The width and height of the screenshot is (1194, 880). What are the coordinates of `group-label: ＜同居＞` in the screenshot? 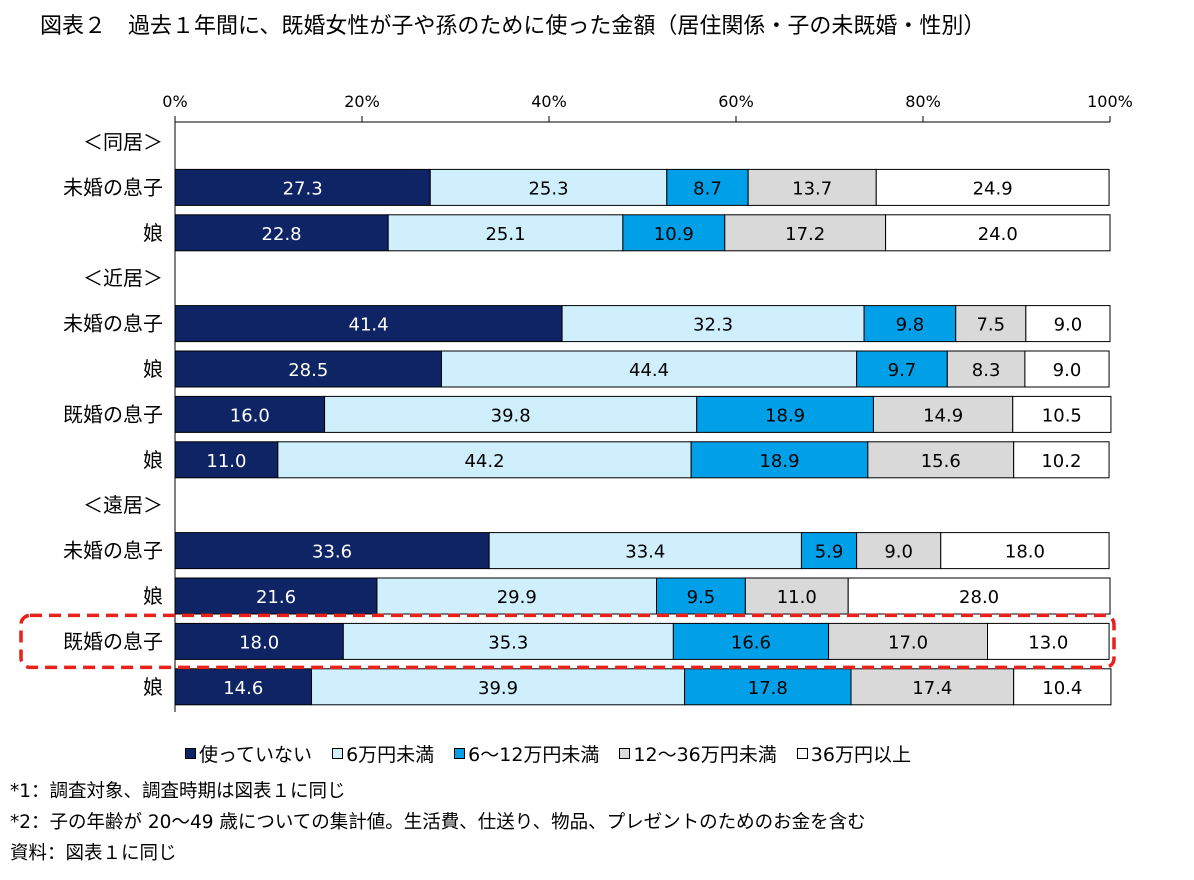 It's located at (123, 142).